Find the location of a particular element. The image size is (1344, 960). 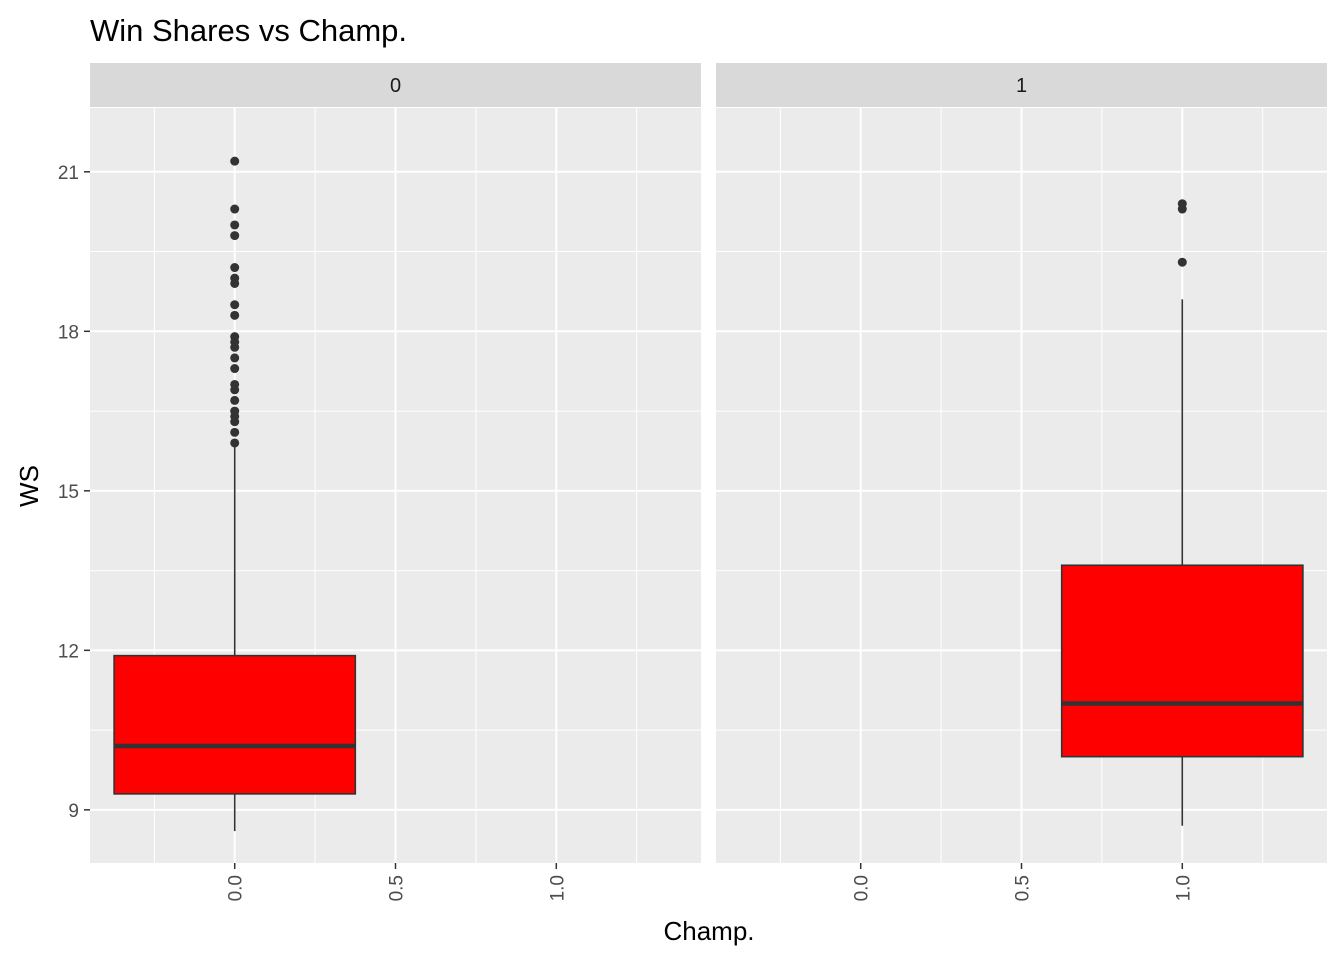

y-tick-label: 12 is located at coordinates (68, 651).